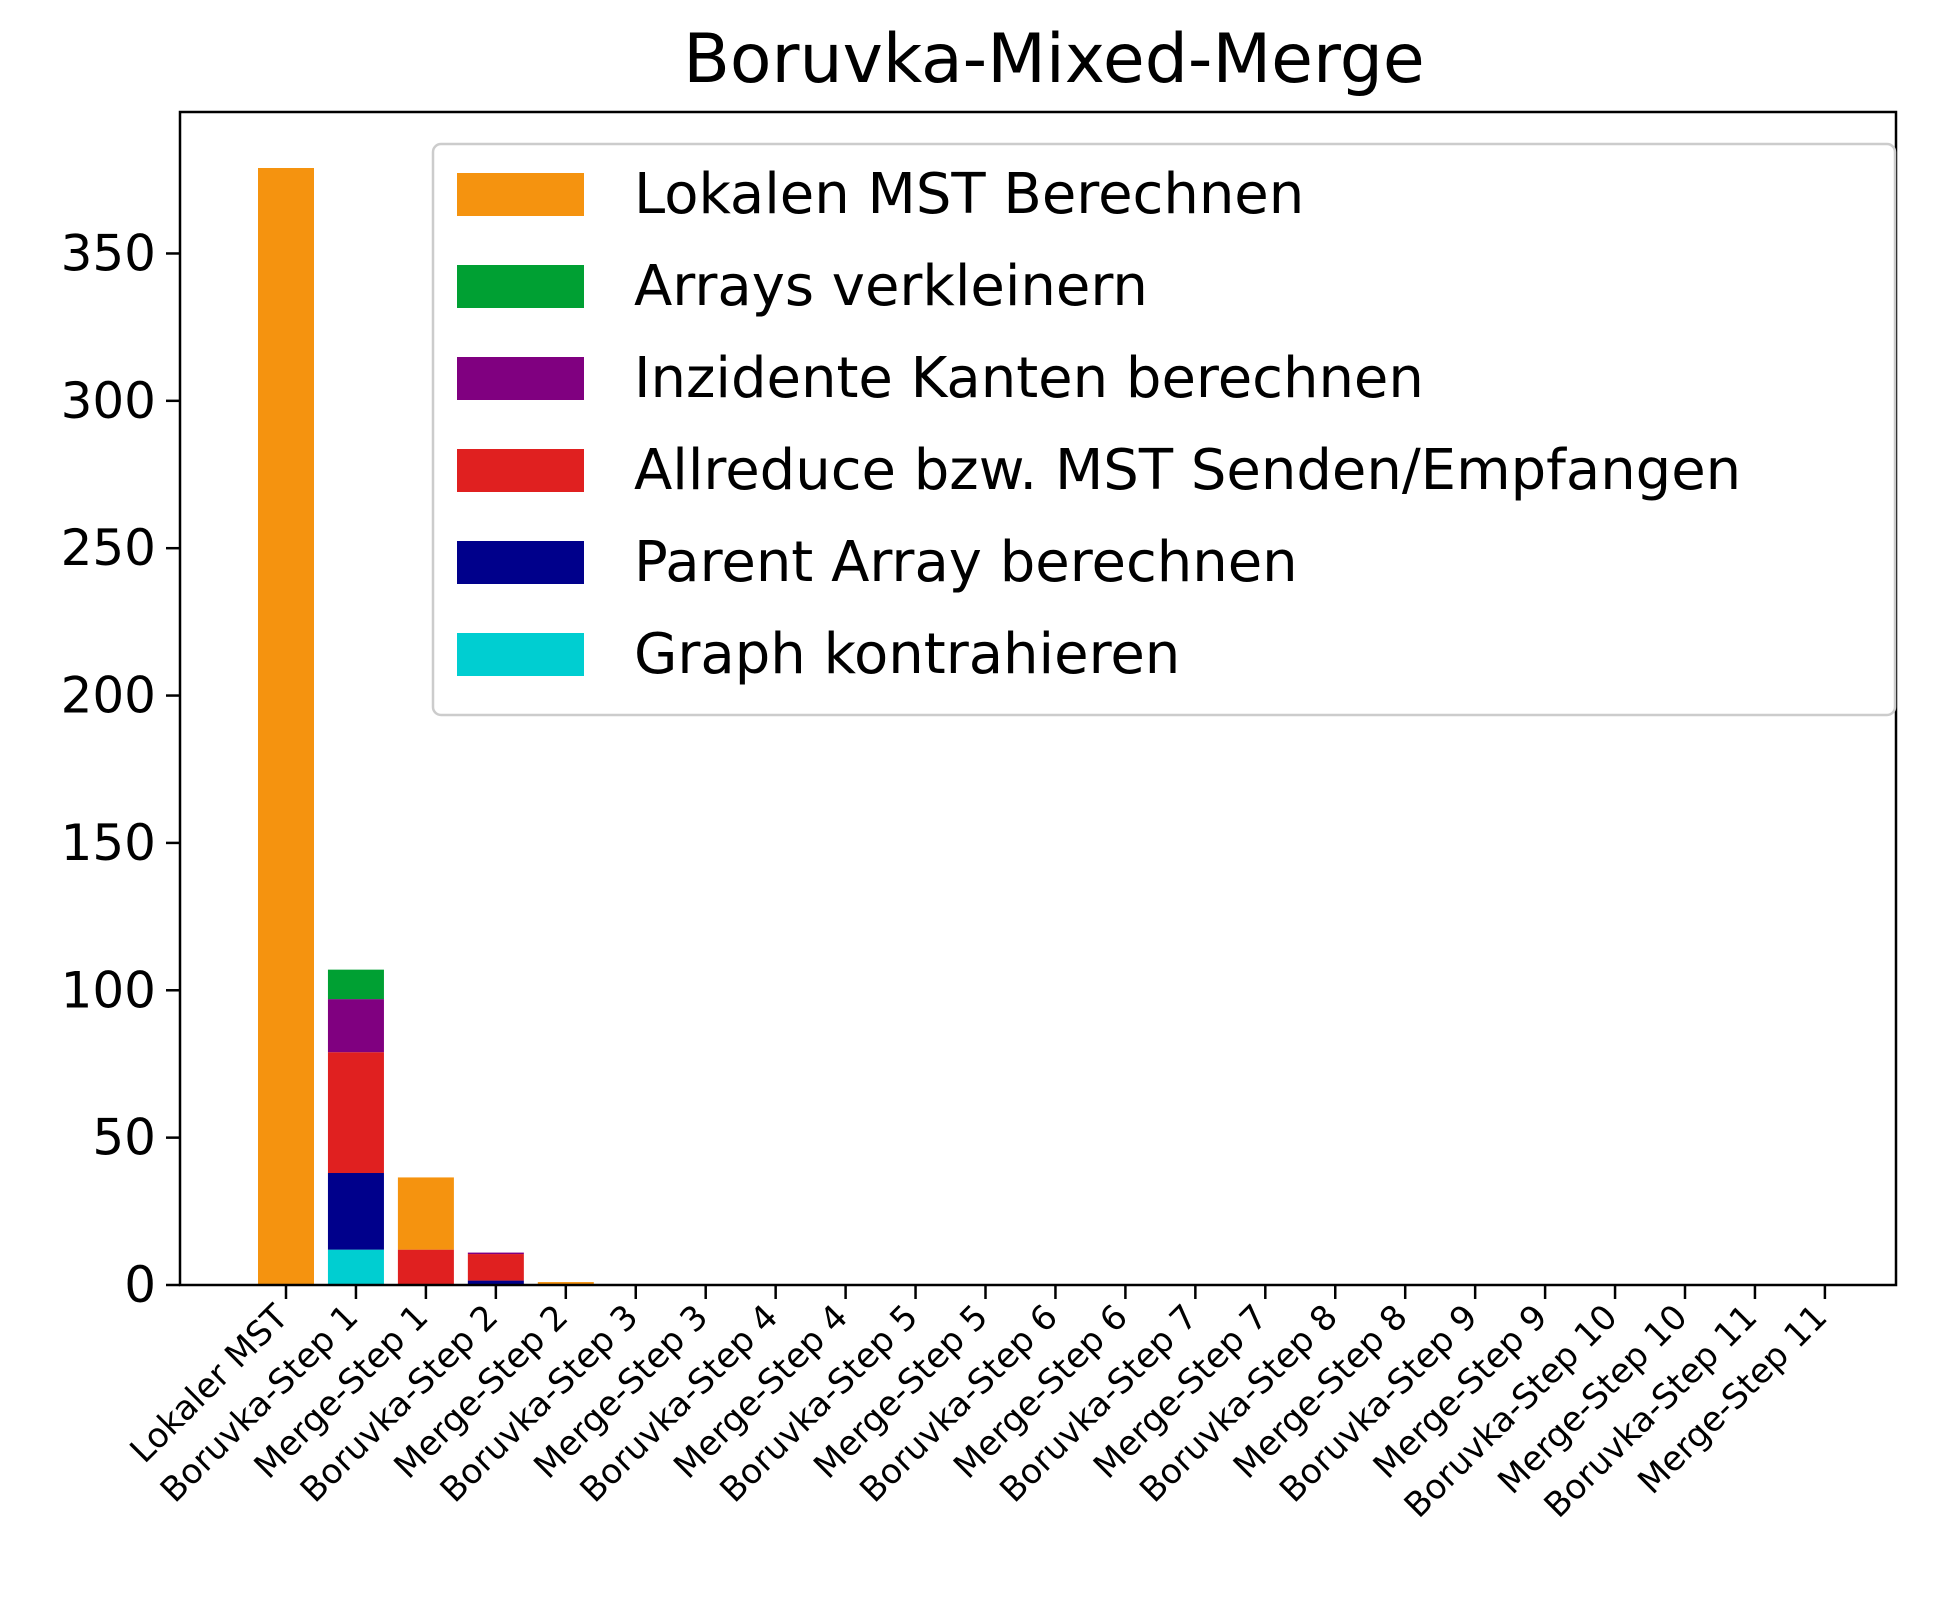 The height and width of the screenshot is (1615, 1953). I want to click on y-tick-label-2: 100, so click(108, 990).